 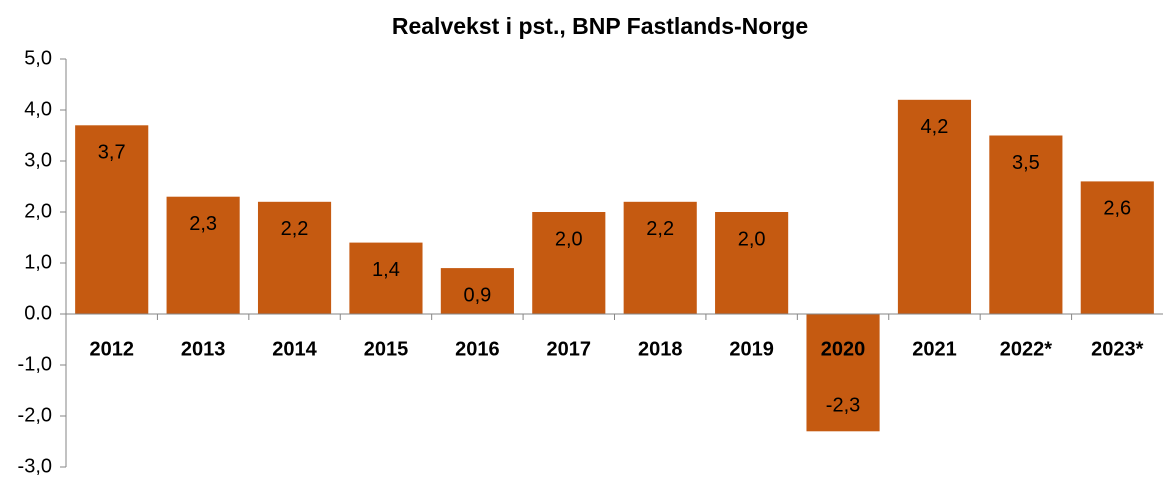 What do you see at coordinates (386, 270) in the screenshot?
I see `value-label: 1,4` at bounding box center [386, 270].